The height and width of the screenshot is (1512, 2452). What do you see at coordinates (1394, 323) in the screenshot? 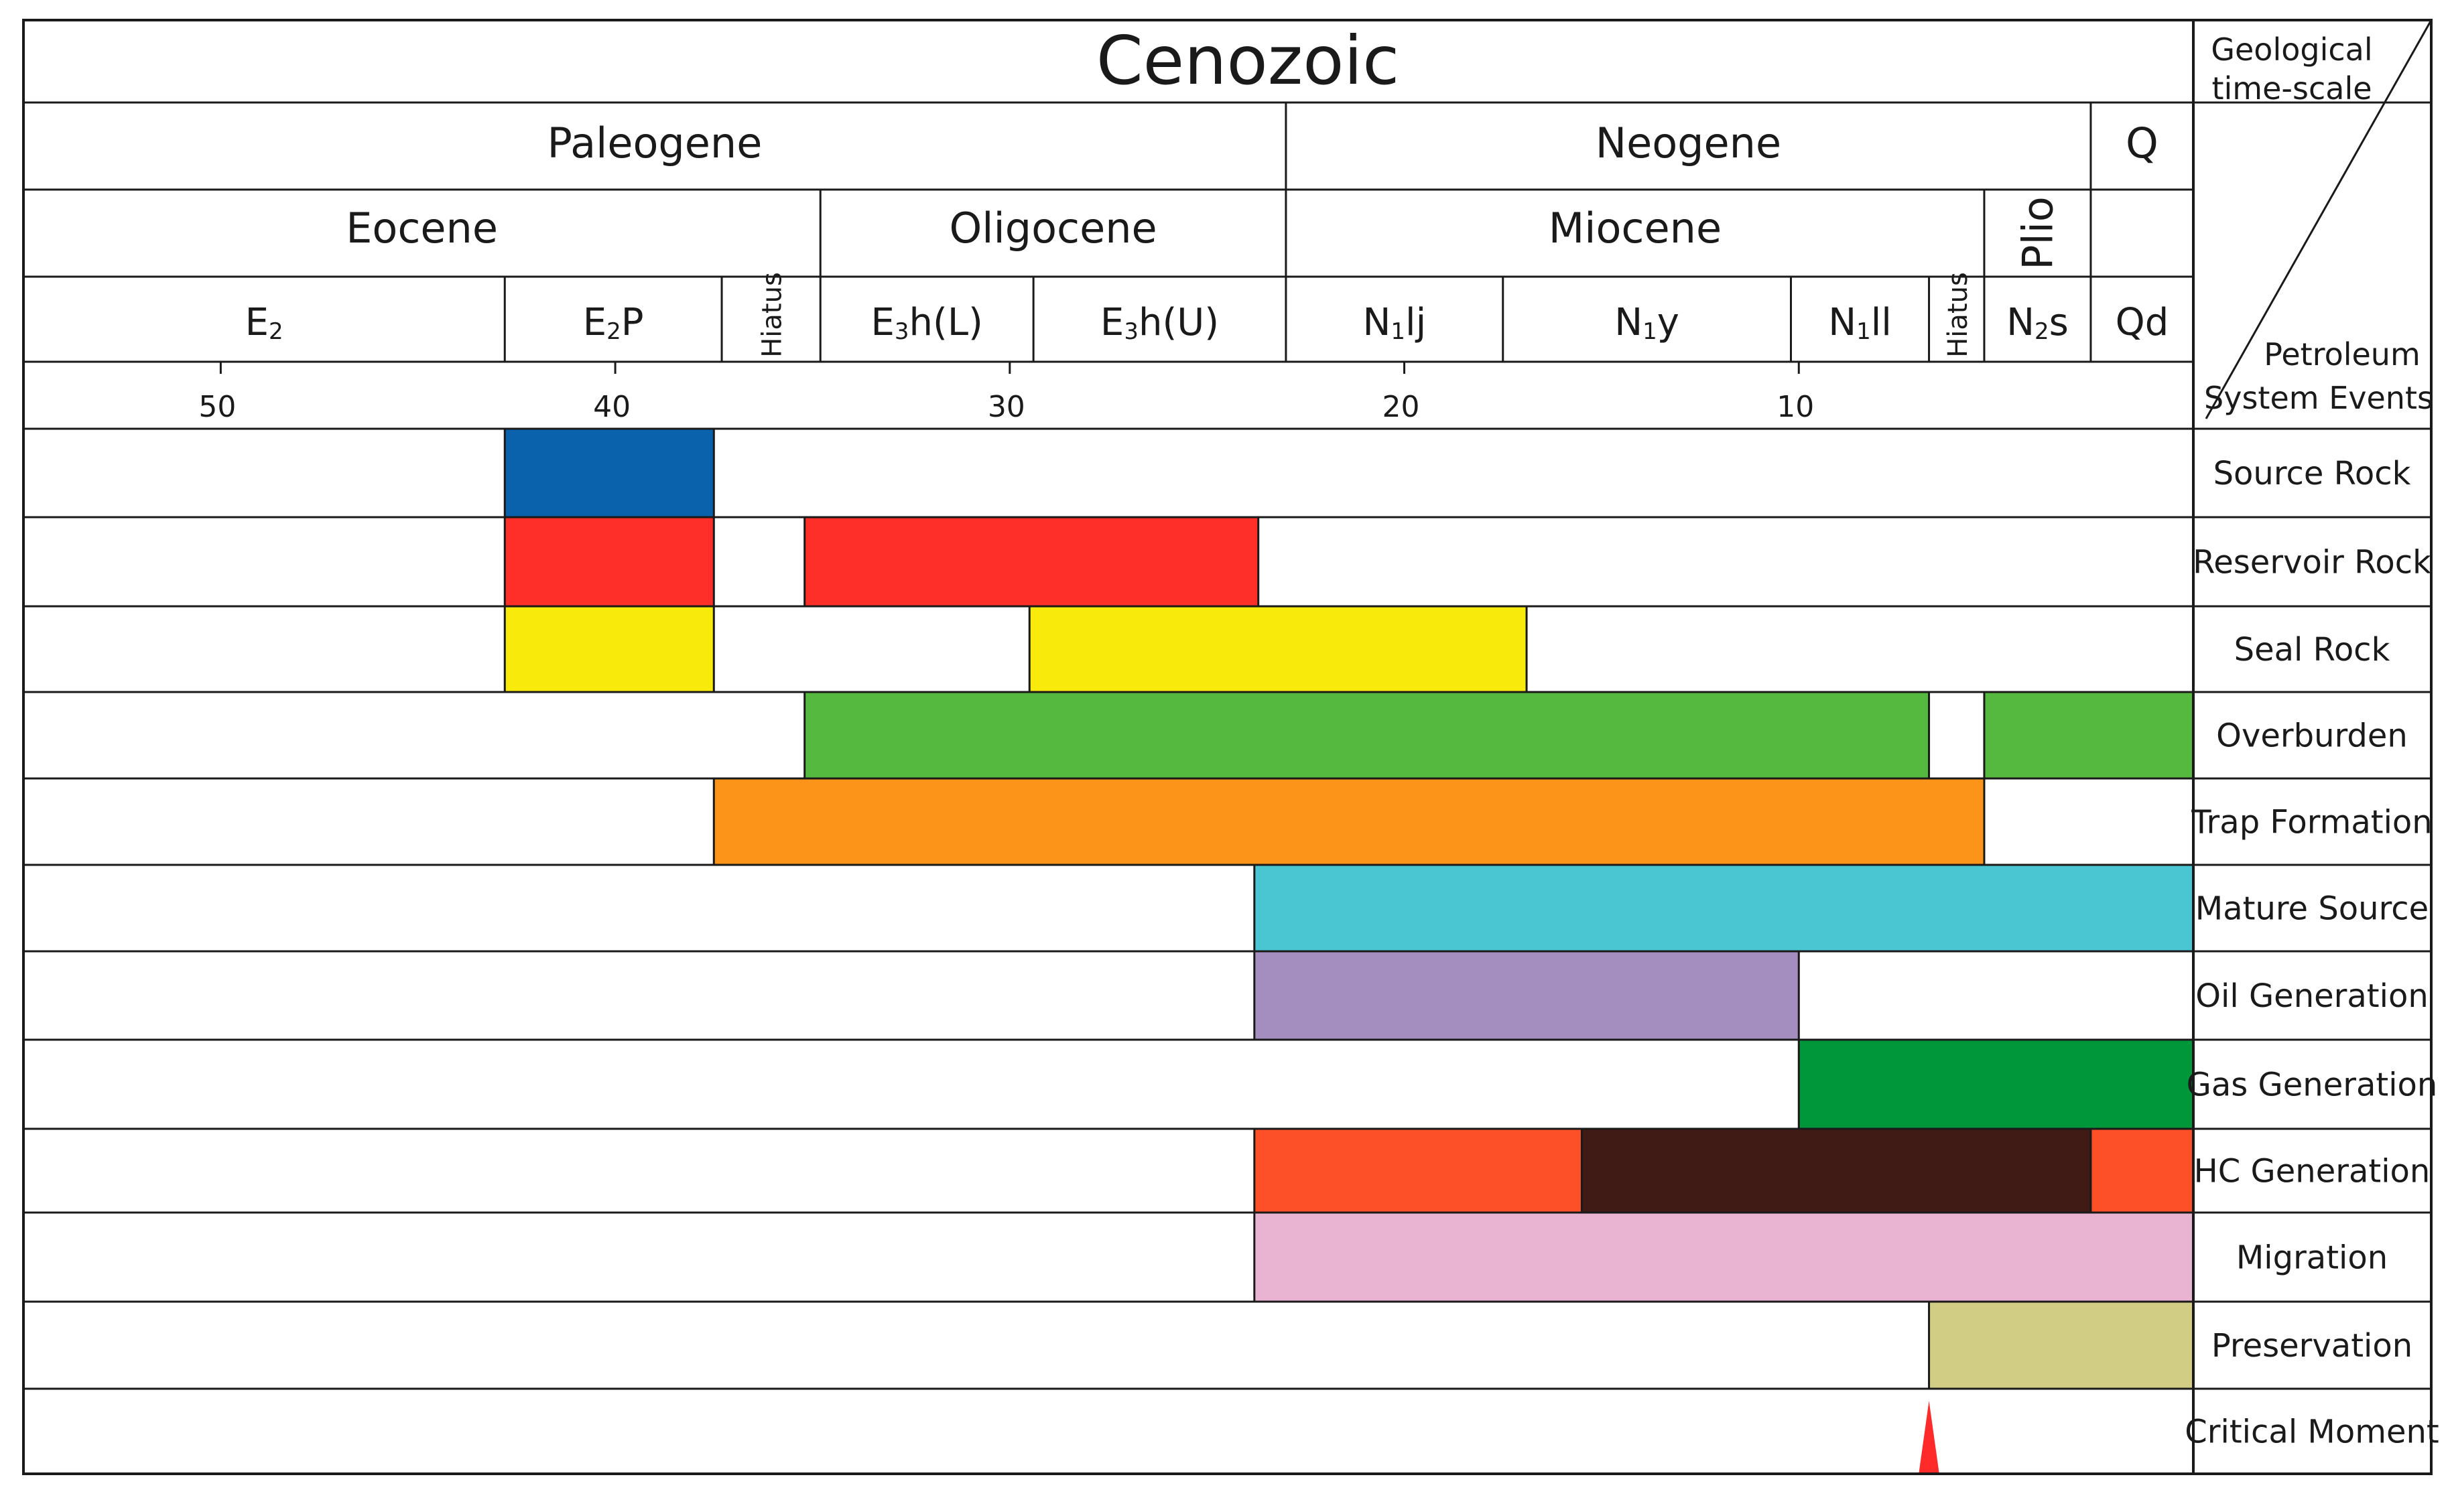
I see `stage-label-n1lj-5: N1lj` at bounding box center [1394, 323].